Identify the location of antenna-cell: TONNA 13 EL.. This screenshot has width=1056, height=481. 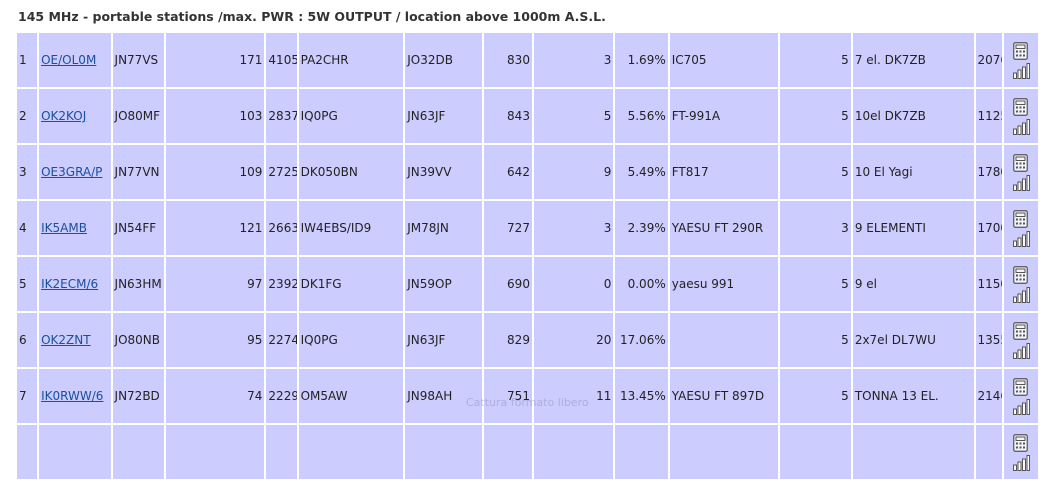
(913, 396).